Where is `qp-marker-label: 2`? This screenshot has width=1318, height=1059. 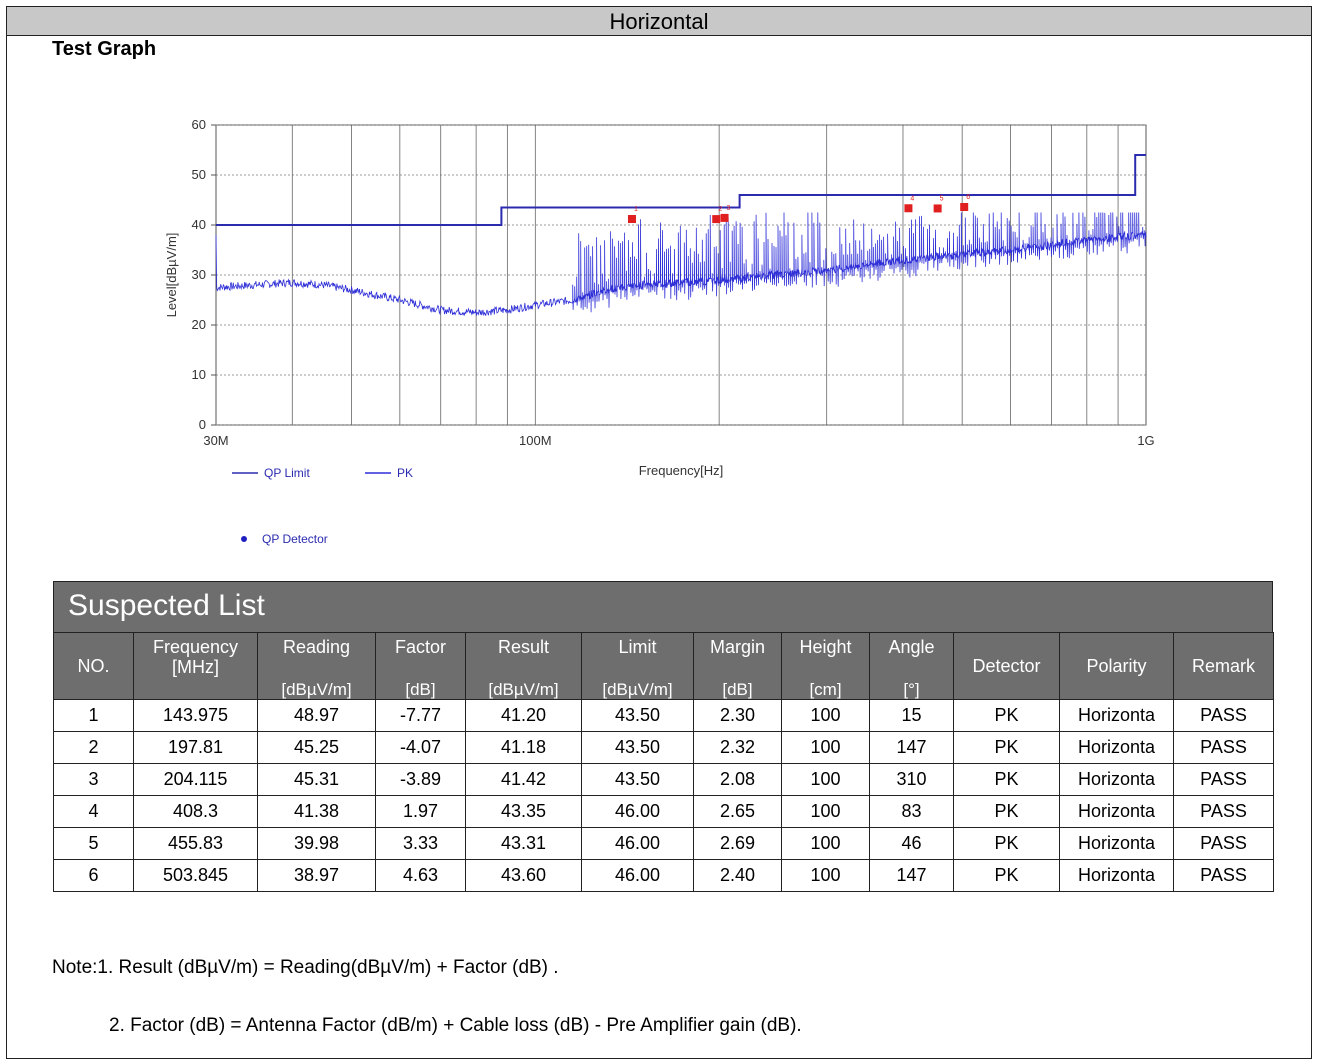
qp-marker-label: 2 is located at coordinates (720, 209).